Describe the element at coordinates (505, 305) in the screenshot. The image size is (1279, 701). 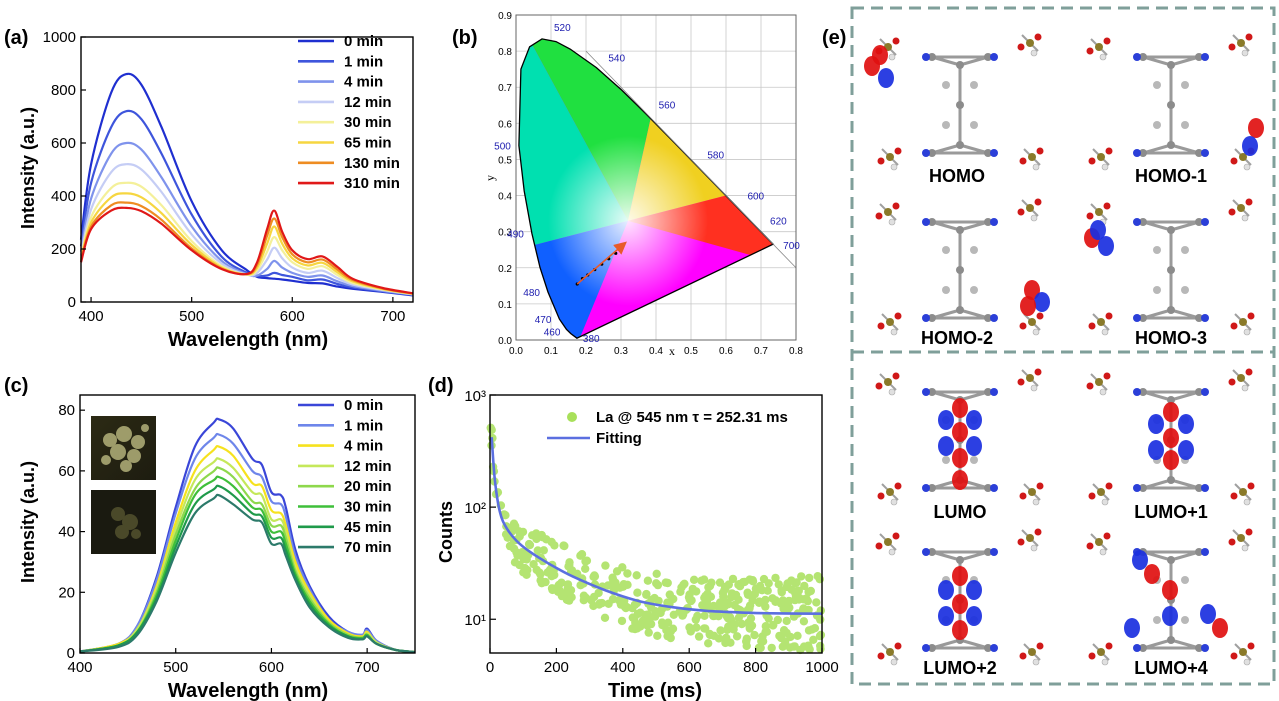
I see `panel-b-y-tick-label-1: 0.1` at that location.